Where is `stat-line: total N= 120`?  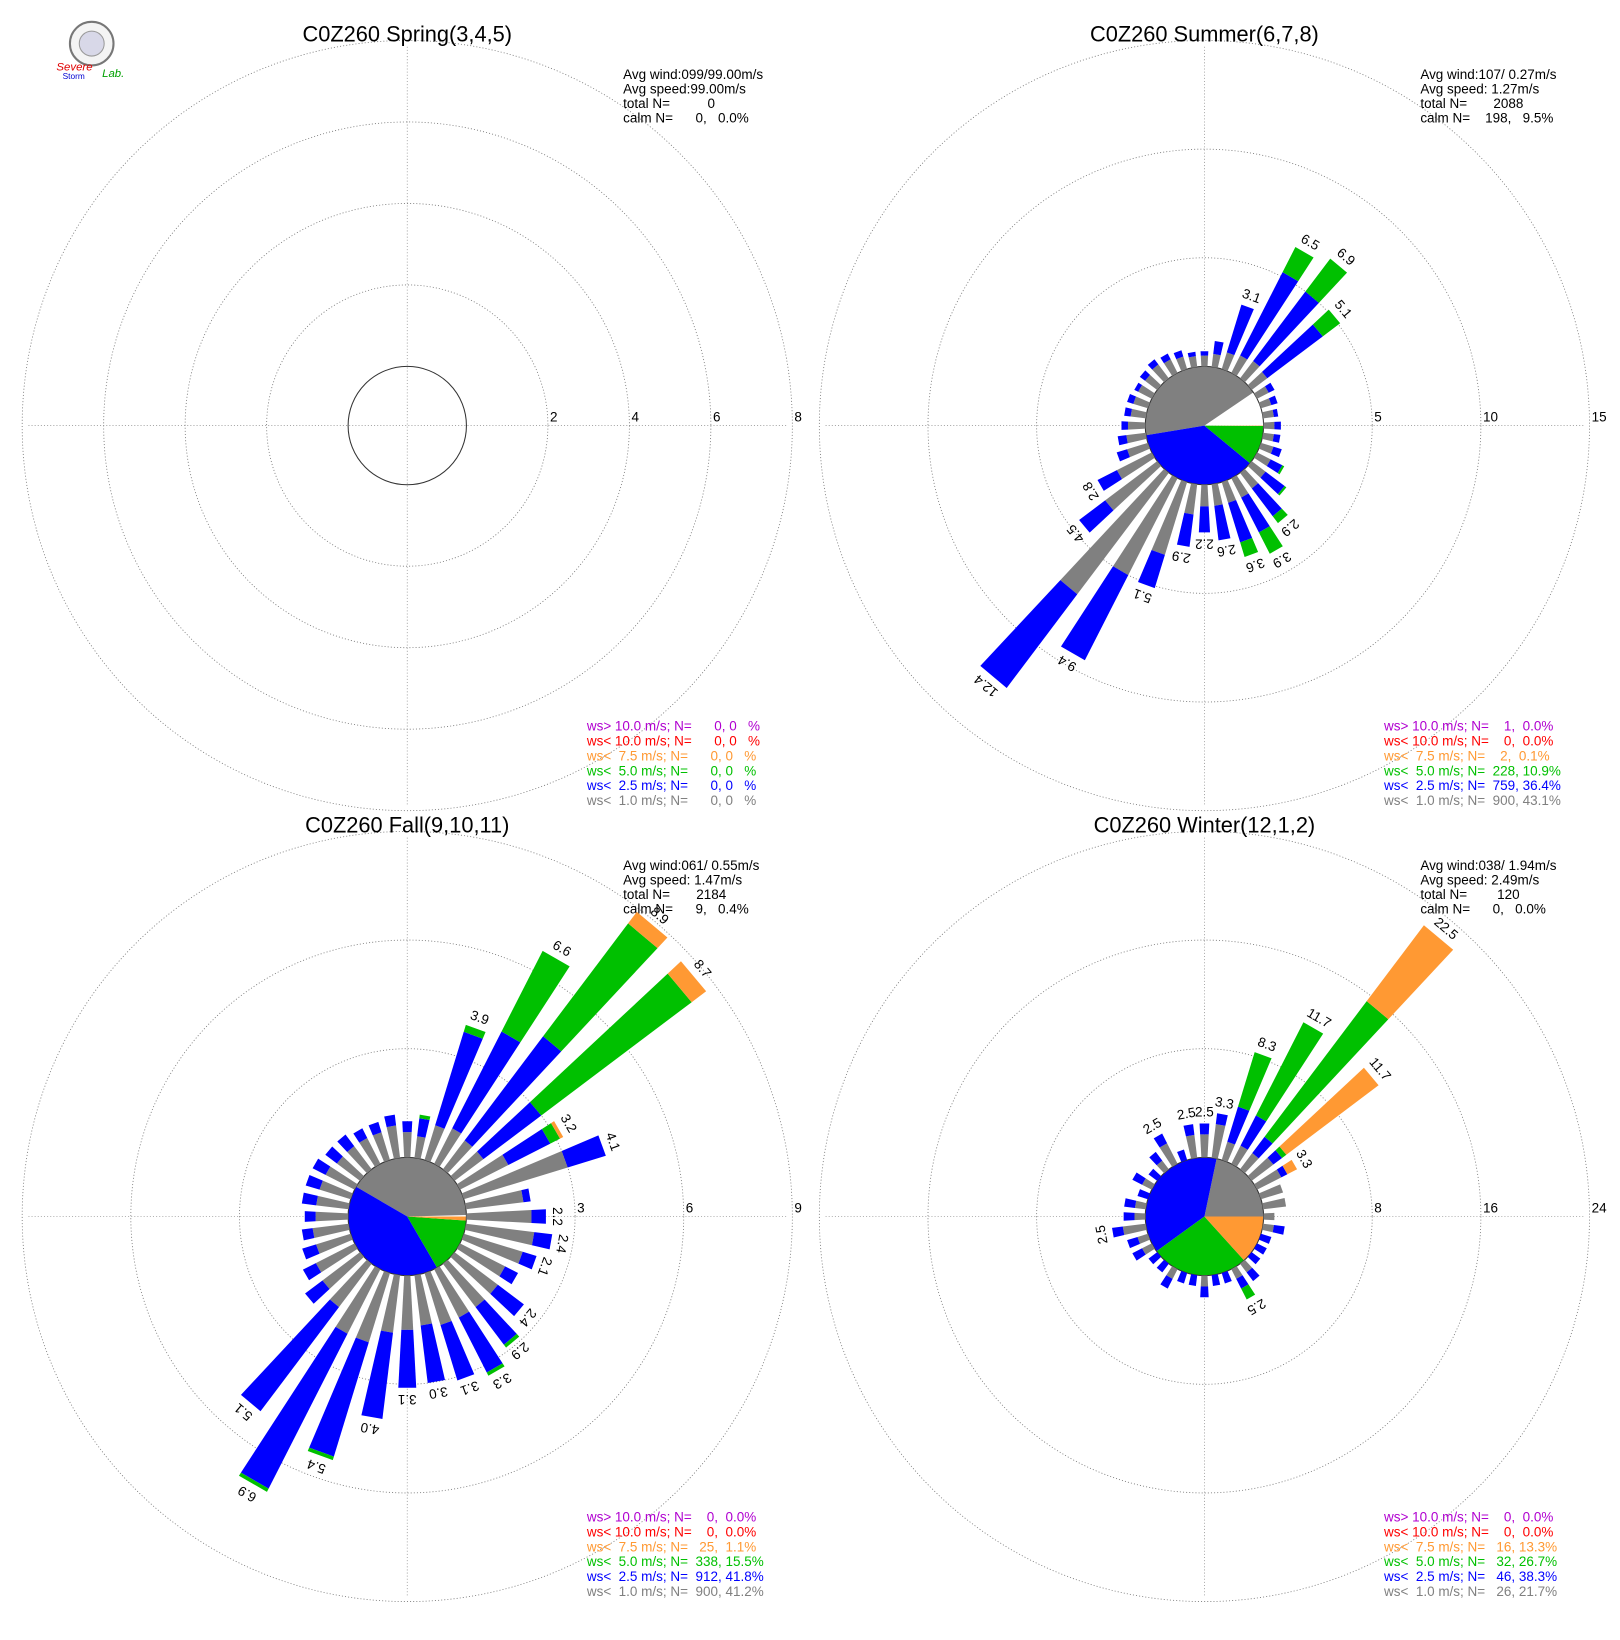 stat-line: total N= 120 is located at coordinates (1469, 894).